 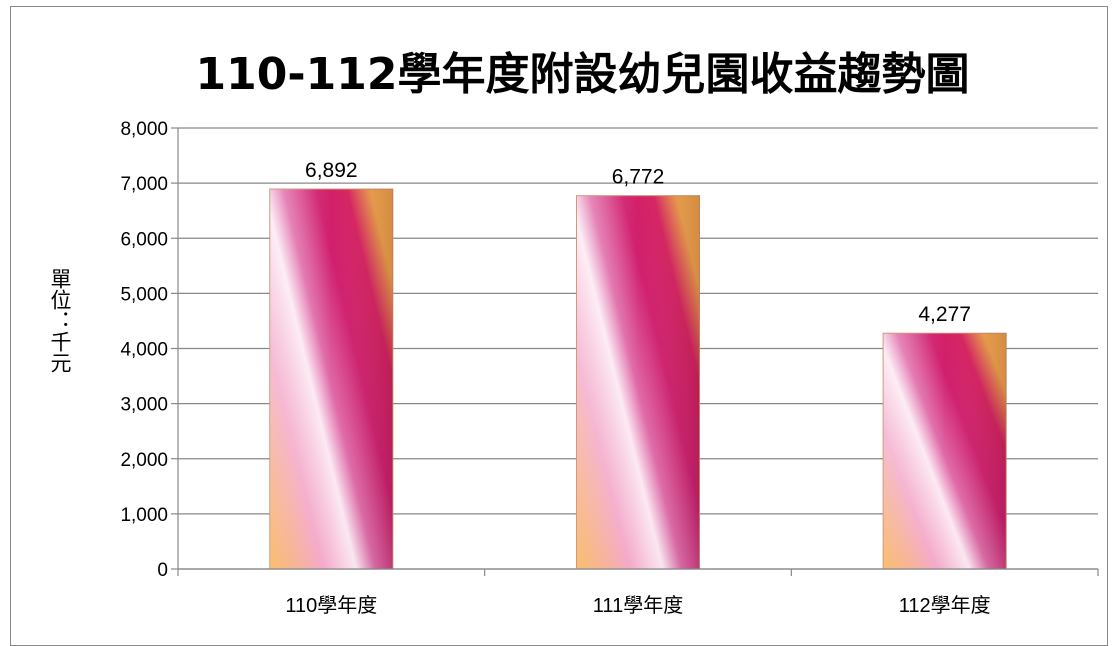 I want to click on y-tick-label: 5,000, so click(x=144, y=294).